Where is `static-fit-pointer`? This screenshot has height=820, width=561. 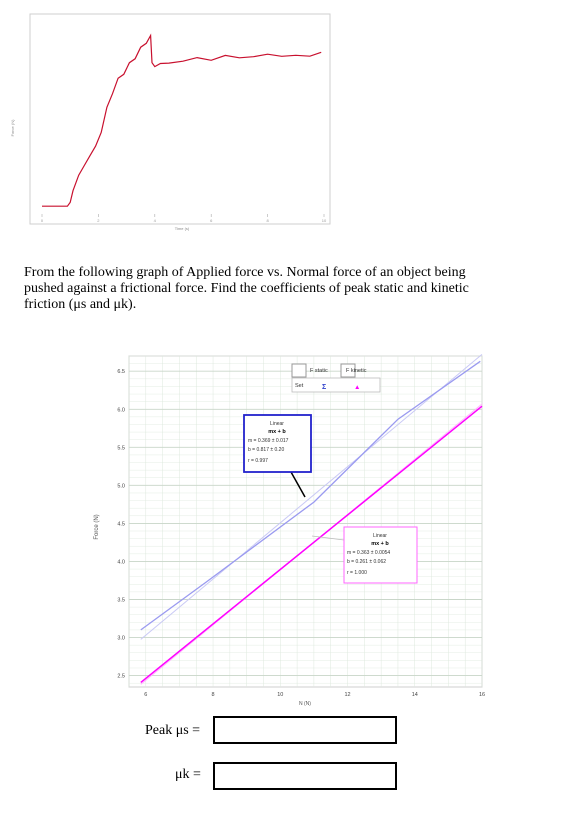 static-fit-pointer is located at coordinates (298, 484).